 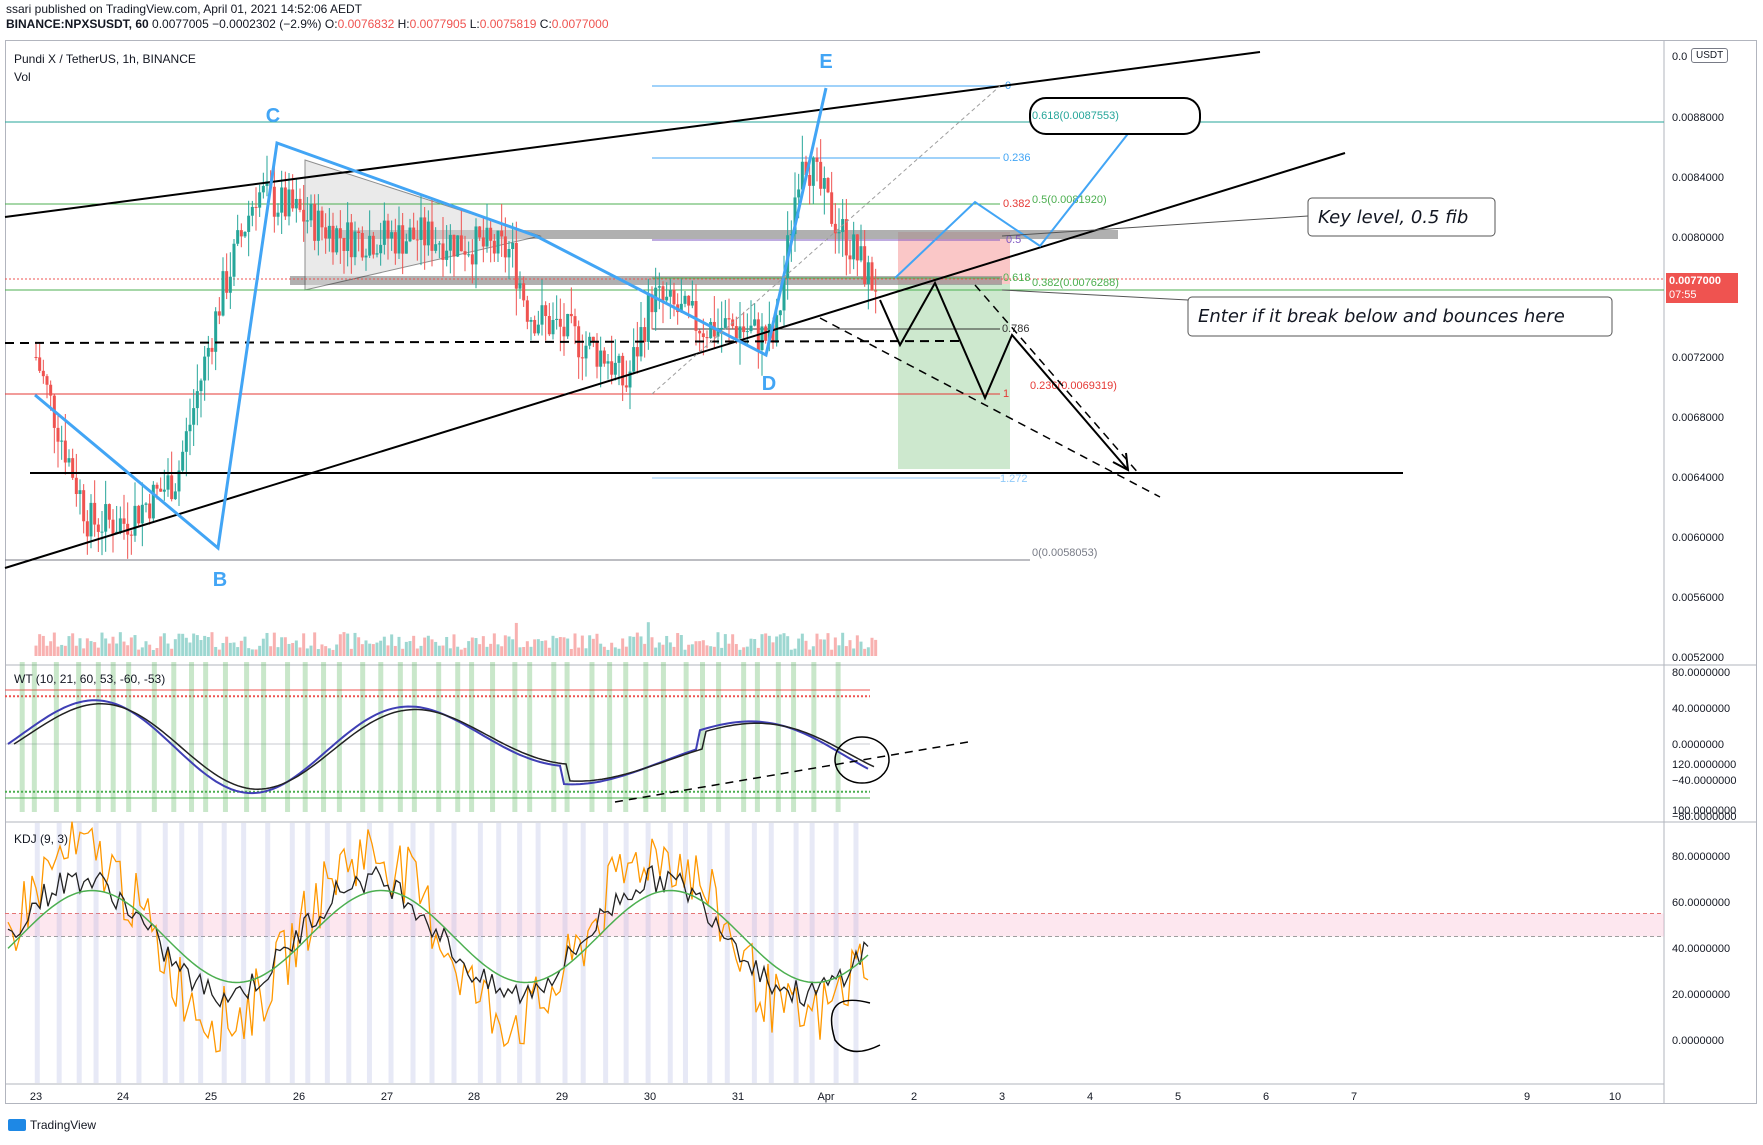 I want to click on entry-annotation: Enter if it break below and bounces here, so click(x=1381, y=316).